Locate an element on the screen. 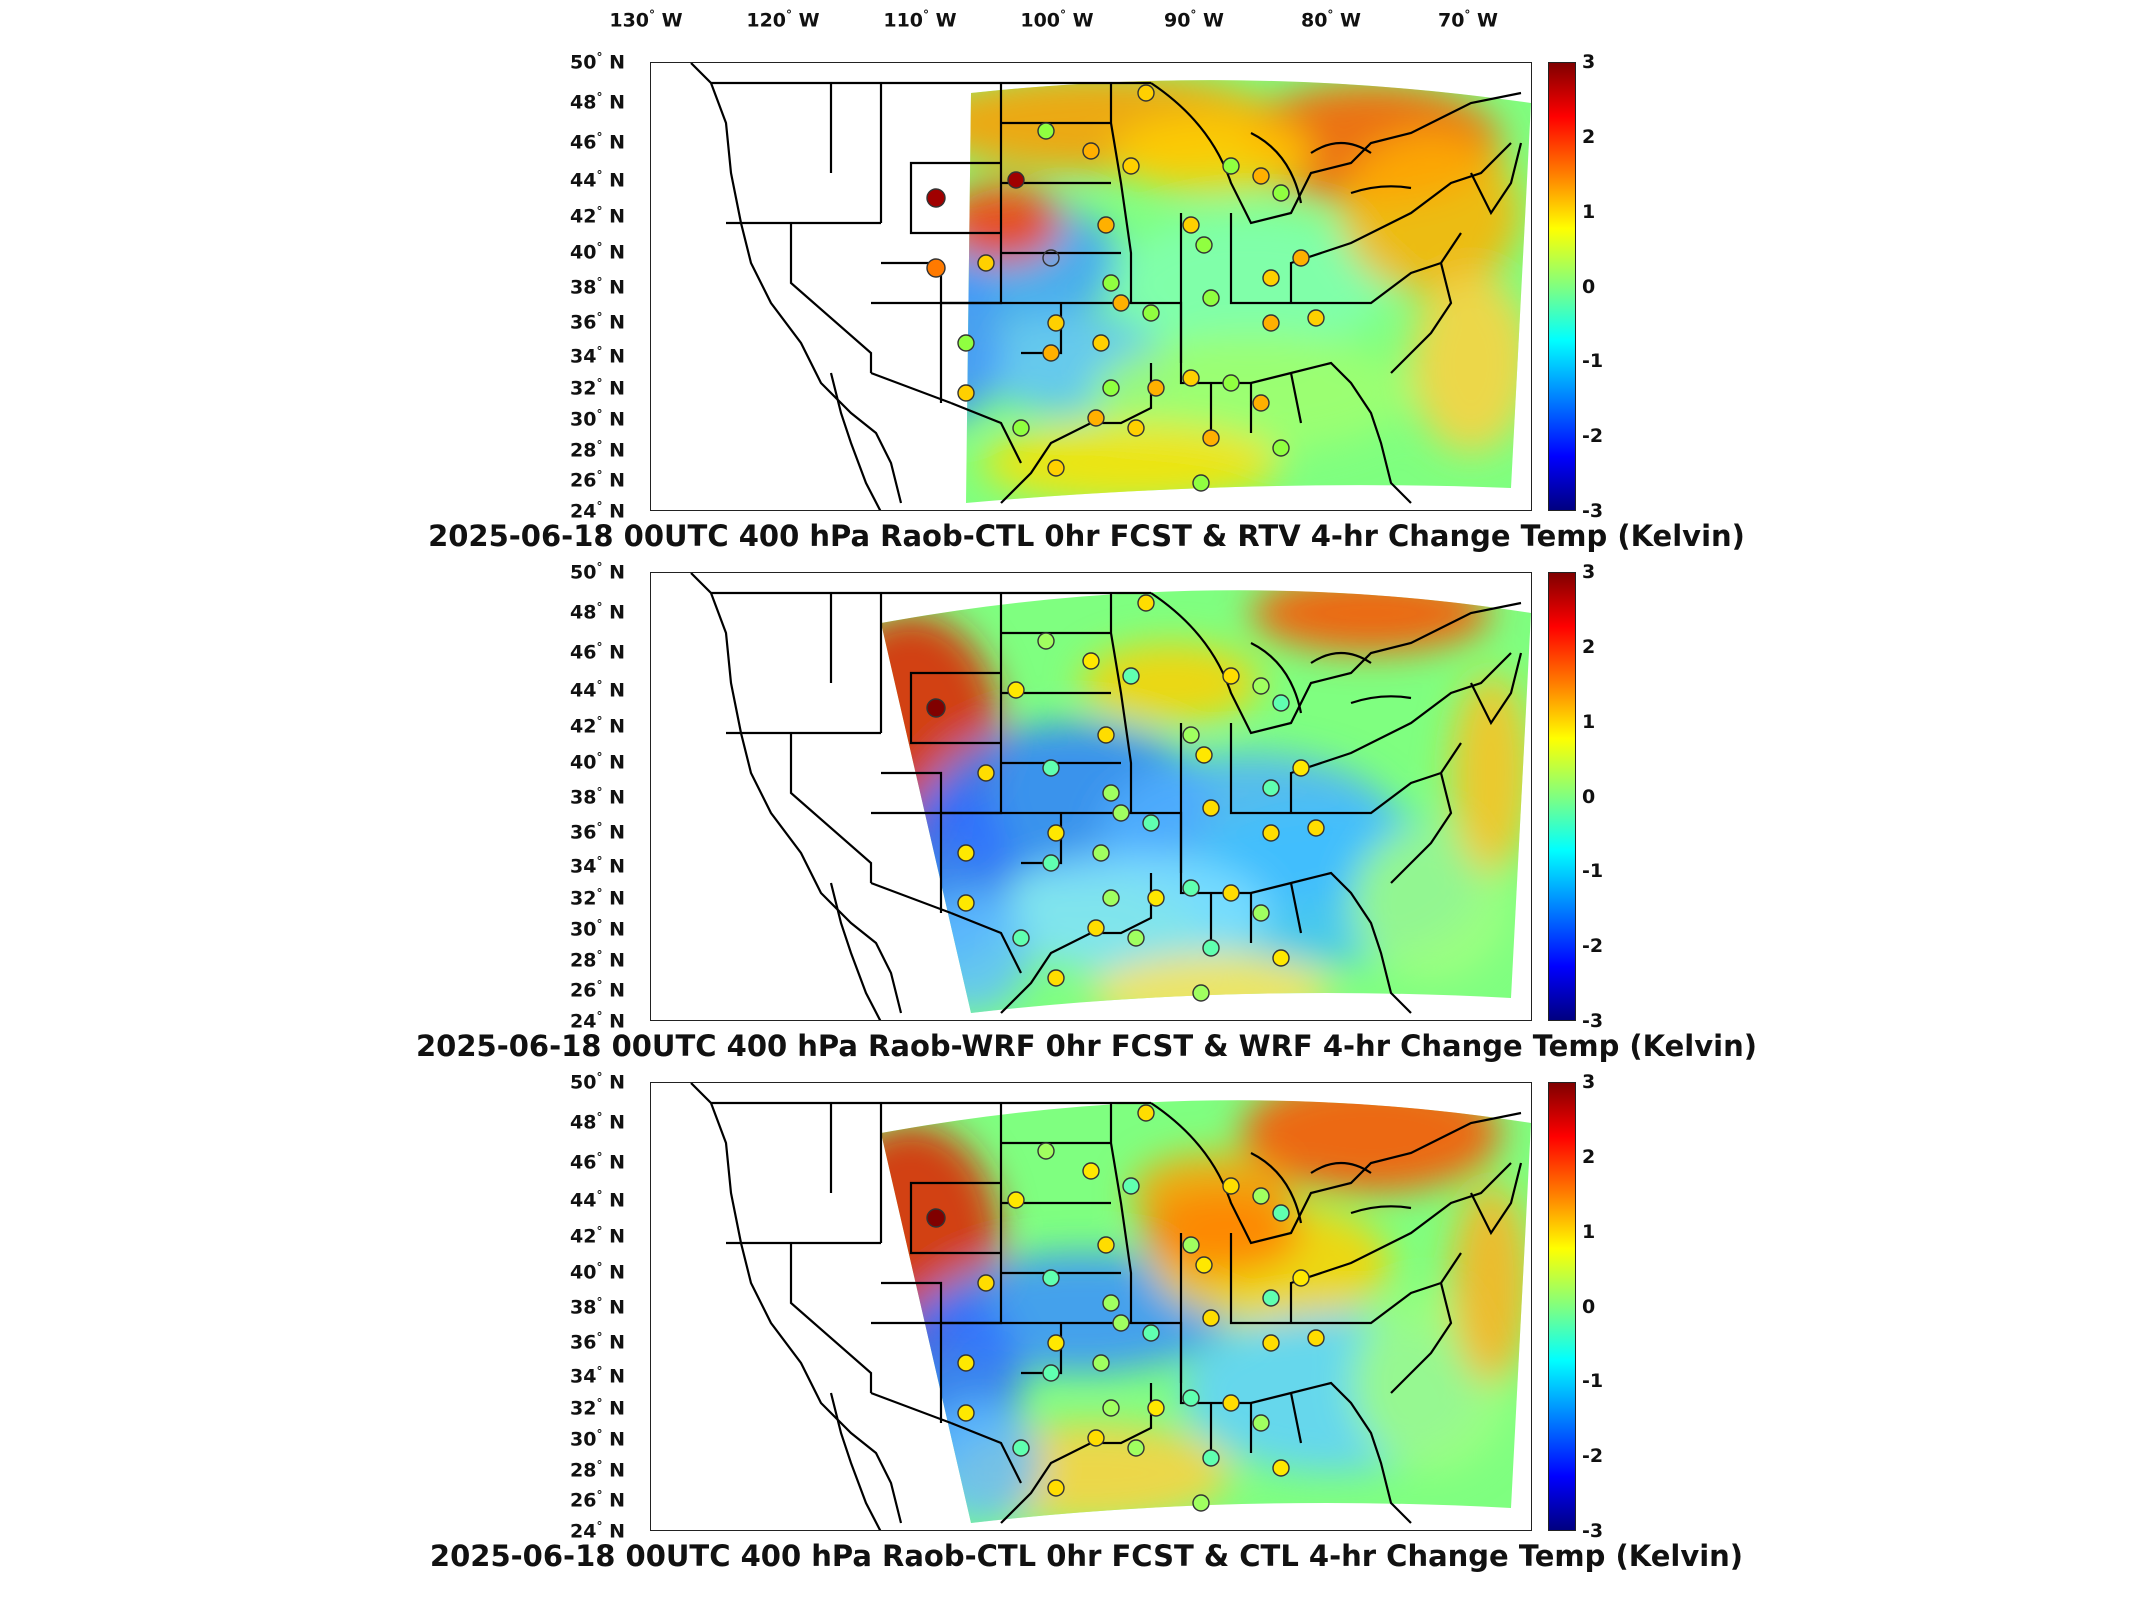 The width and height of the screenshot is (2133, 1600). lat-label: 34° N is located at coordinates (597, 866).